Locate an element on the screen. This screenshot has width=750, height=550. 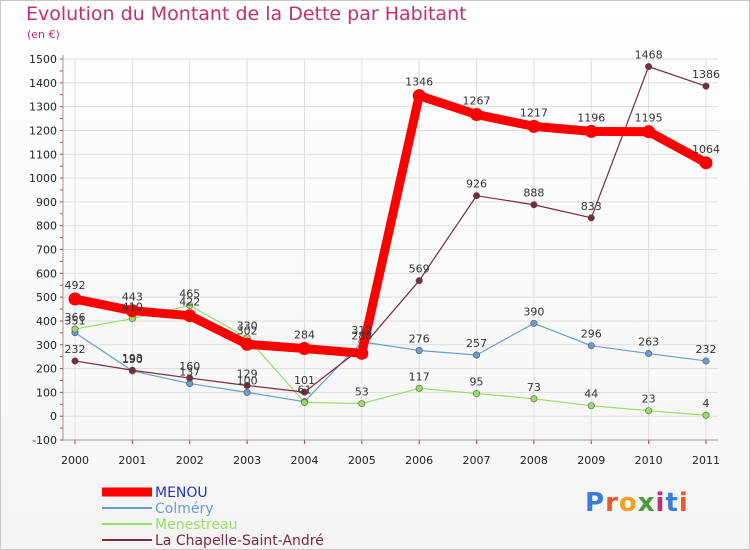
y-tick-label: 300 is located at coordinates (46, 345).